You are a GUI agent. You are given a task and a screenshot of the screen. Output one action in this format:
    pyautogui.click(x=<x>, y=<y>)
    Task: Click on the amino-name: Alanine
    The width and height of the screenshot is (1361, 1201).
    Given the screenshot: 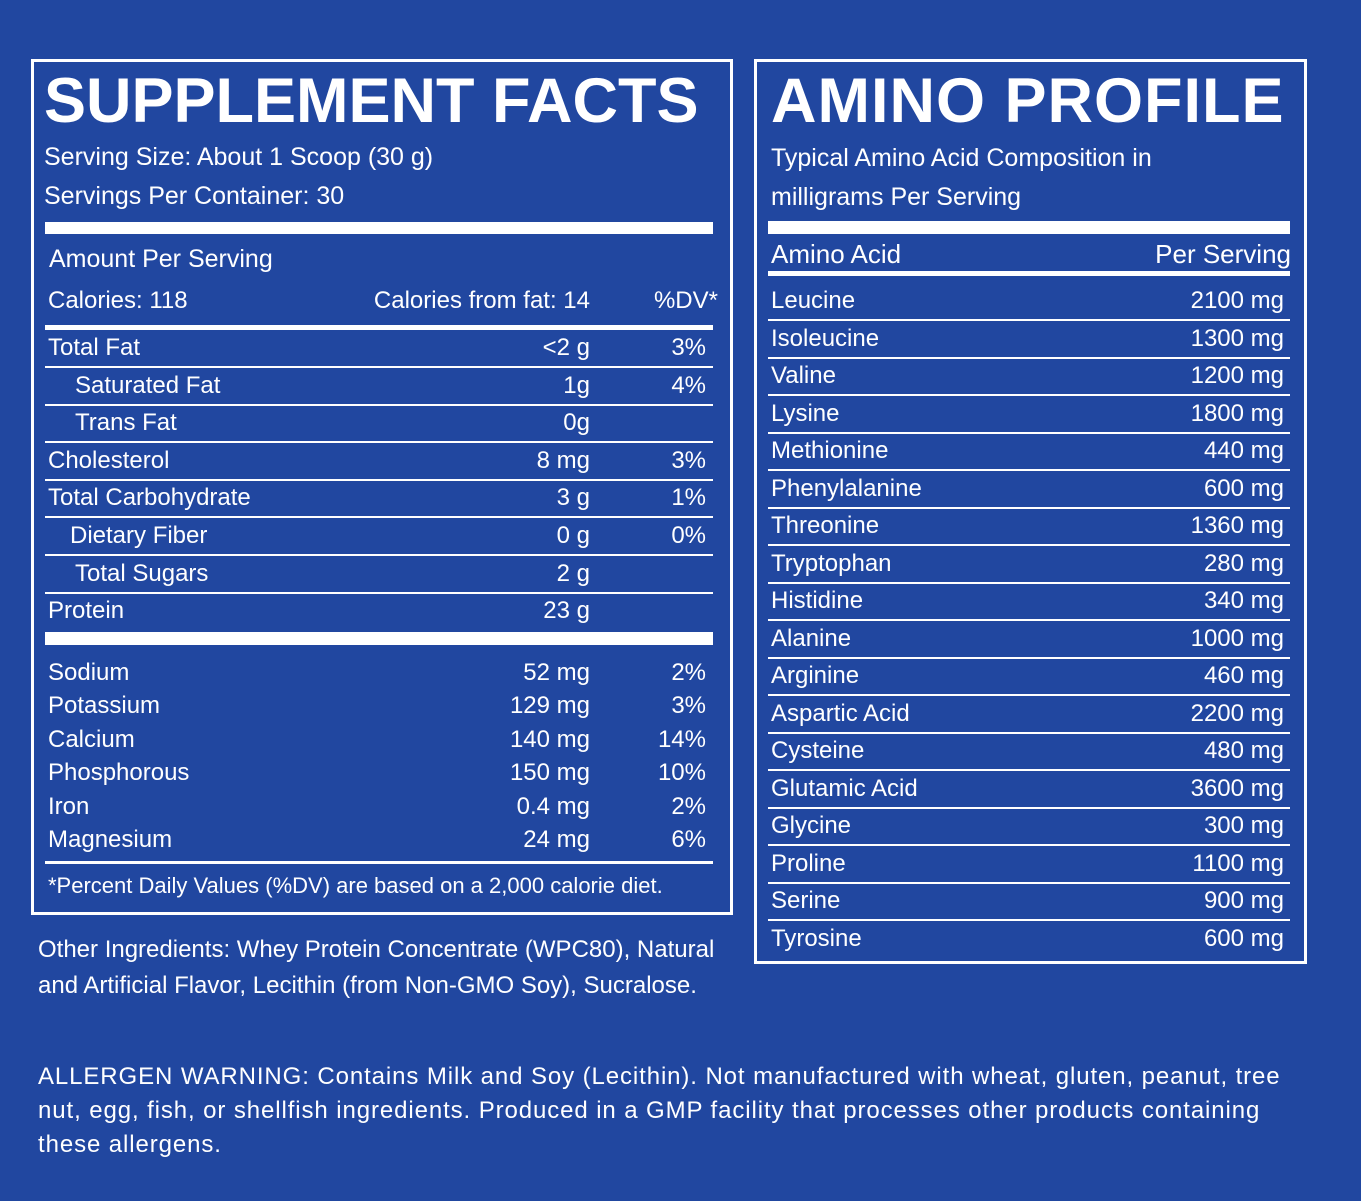 What is the action you would take?
    pyautogui.click(x=811, y=638)
    